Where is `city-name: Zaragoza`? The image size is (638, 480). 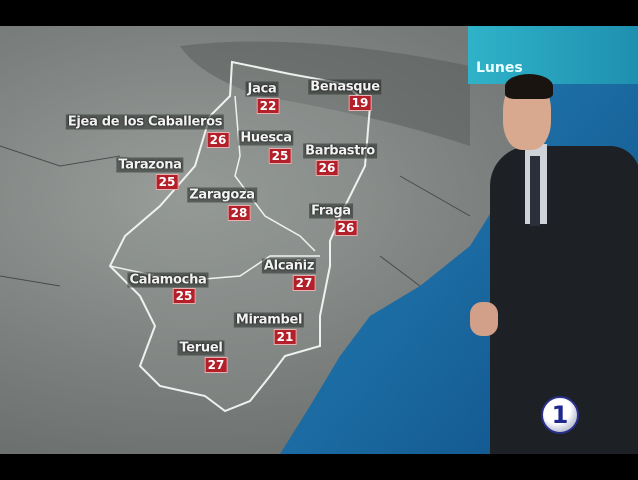 city-name: Zaragoza is located at coordinates (222, 195).